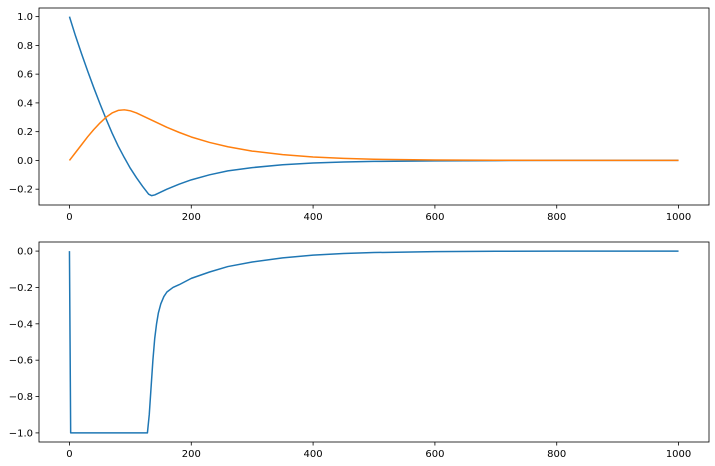 This screenshot has height=466, width=715. Describe the element at coordinates (21, 324) in the screenshot. I see `y-tick-label: −0.4` at that location.